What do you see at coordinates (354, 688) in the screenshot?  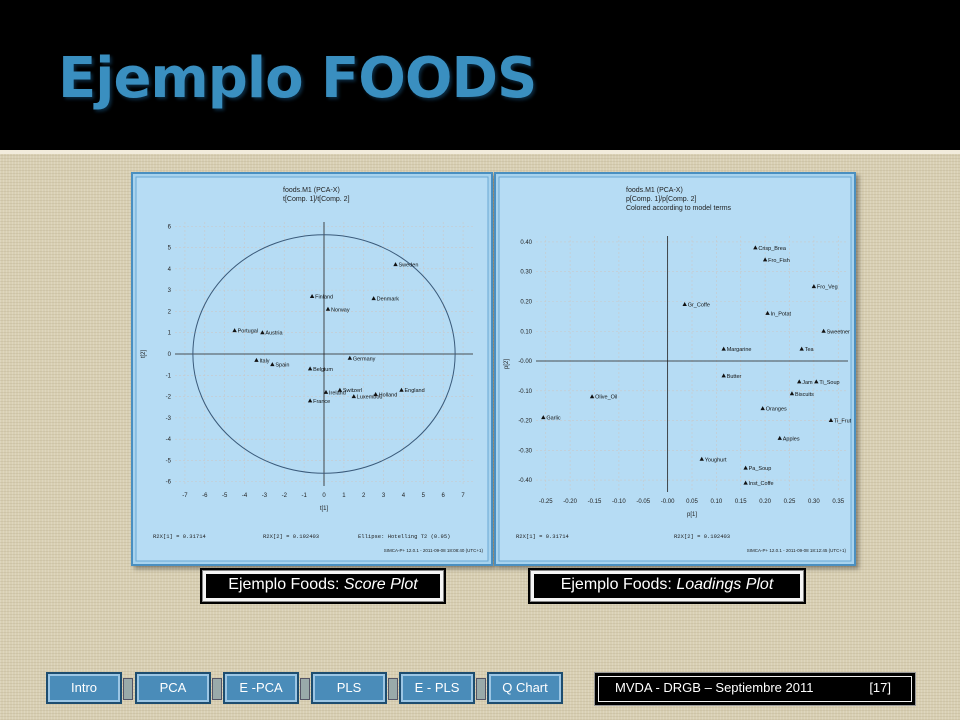 I see `nav-pls-button: PLS` at bounding box center [354, 688].